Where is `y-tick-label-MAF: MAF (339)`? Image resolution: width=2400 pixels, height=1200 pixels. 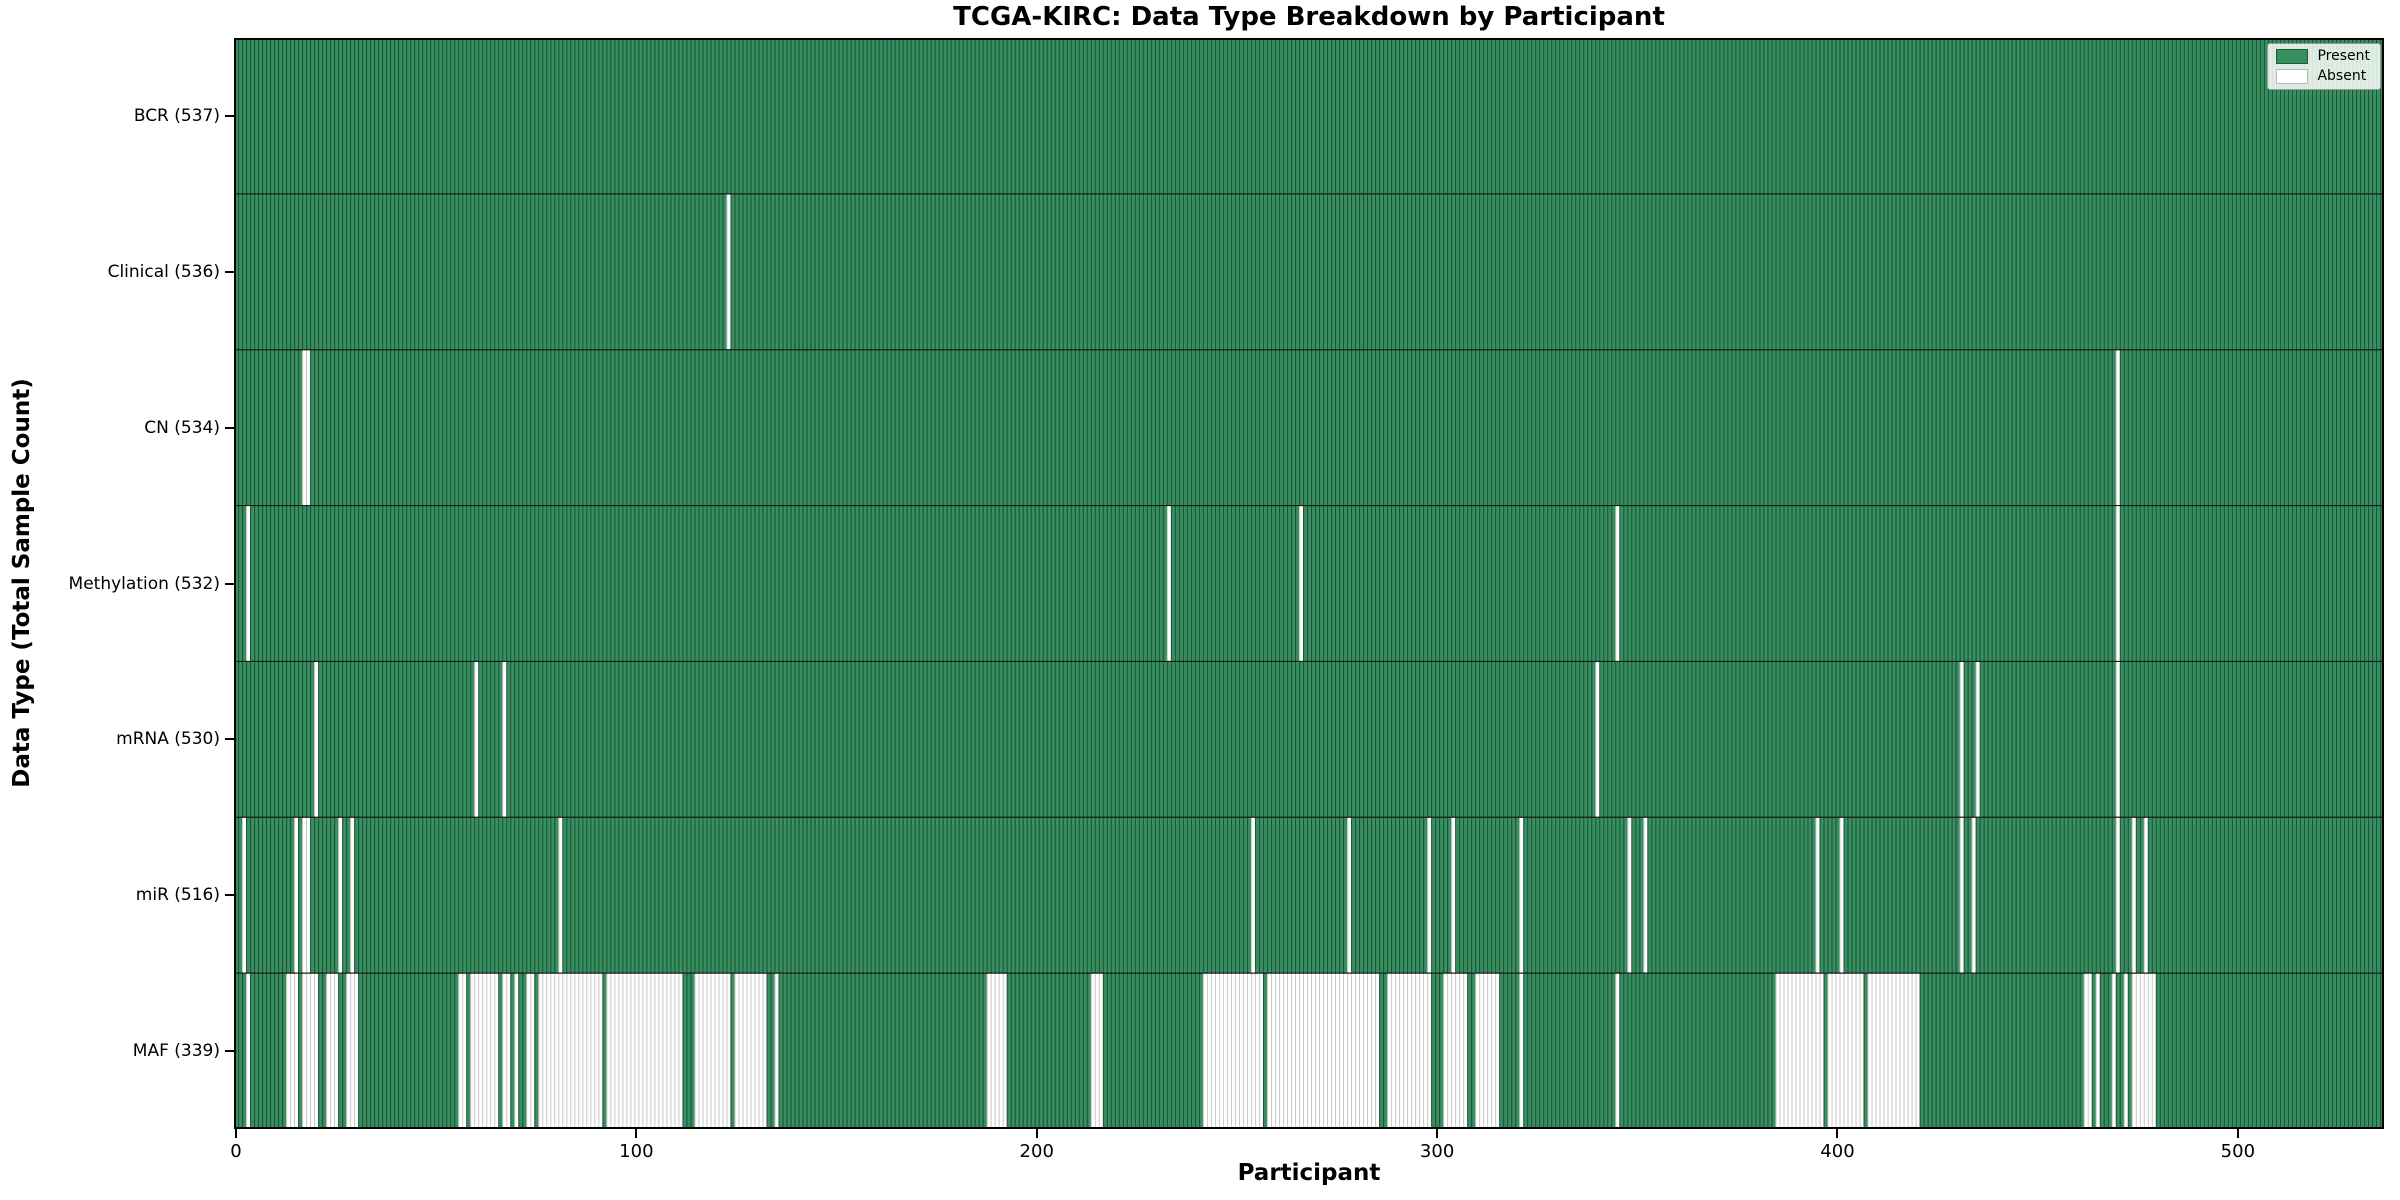
y-tick-label-MAF: MAF (339) is located at coordinates (176, 1051).